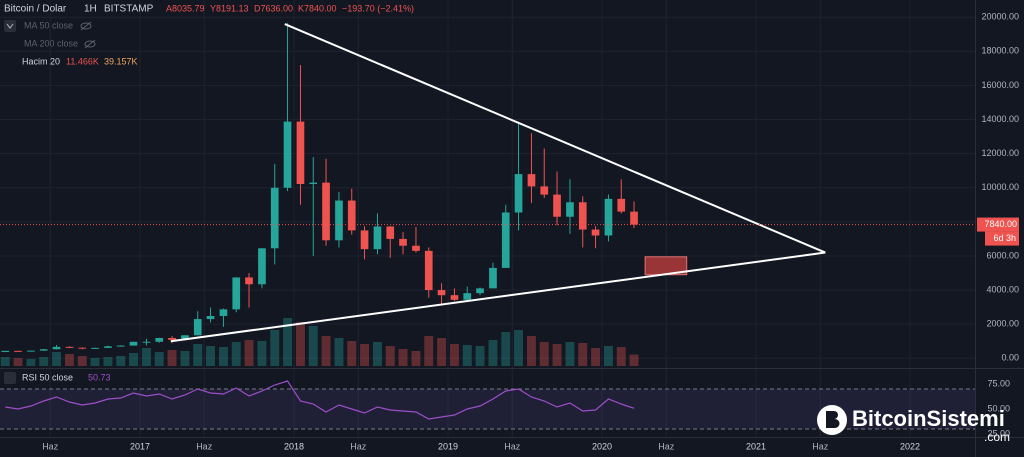 The height and width of the screenshot is (457, 1024). Describe the element at coordinates (1000, 119) in the screenshot. I see `y-tick-label: 14000.00` at that location.